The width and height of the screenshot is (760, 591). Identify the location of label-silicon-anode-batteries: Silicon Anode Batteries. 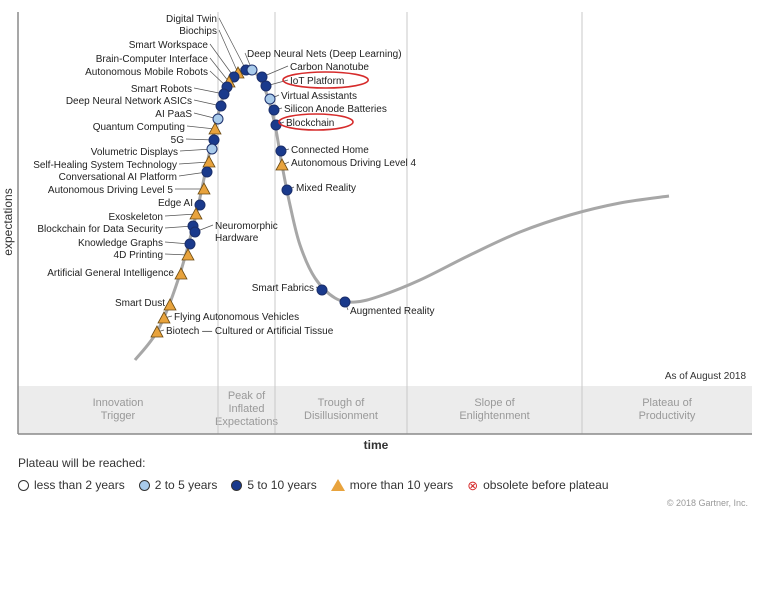
(335, 109).